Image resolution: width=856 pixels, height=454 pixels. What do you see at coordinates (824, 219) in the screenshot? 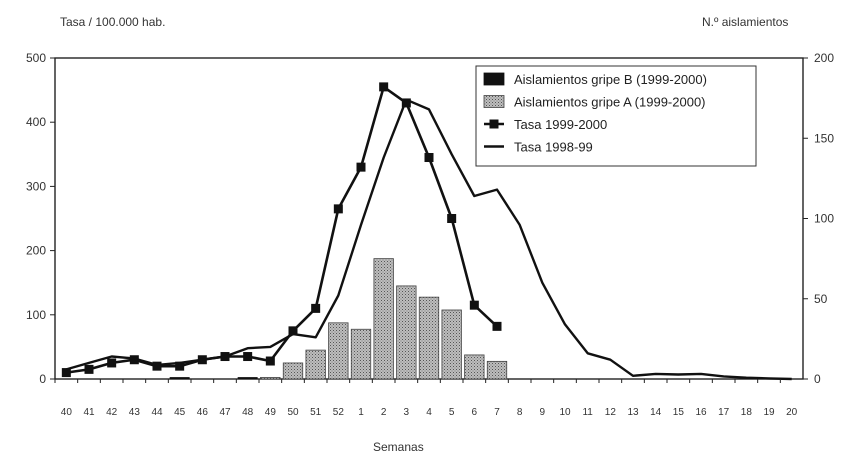
I see `y-right-tick-label: 100` at bounding box center [824, 219].